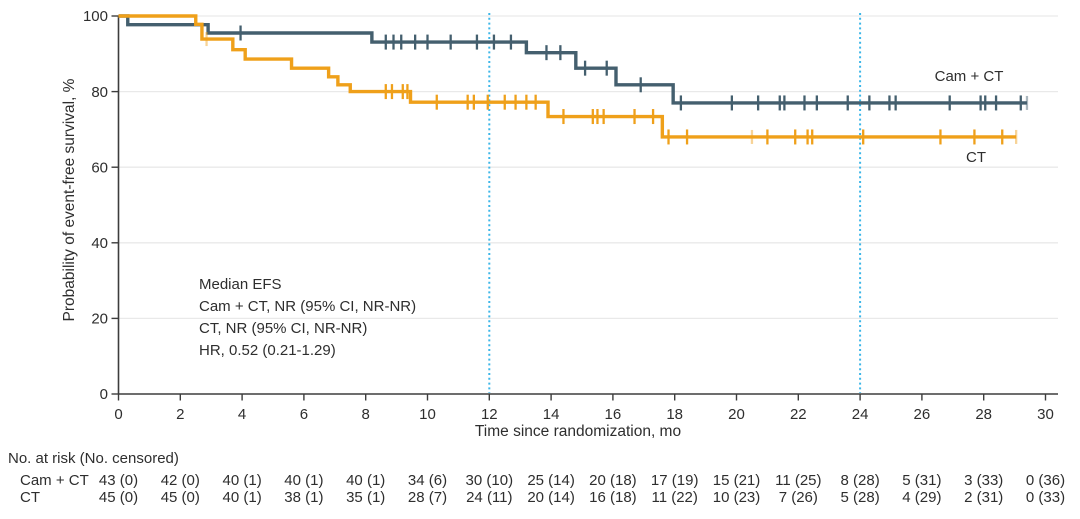 Image resolution: width=1080 pixels, height=519 pixels. What do you see at coordinates (736, 414) in the screenshot?
I see `x-tick-label: 20` at bounding box center [736, 414].